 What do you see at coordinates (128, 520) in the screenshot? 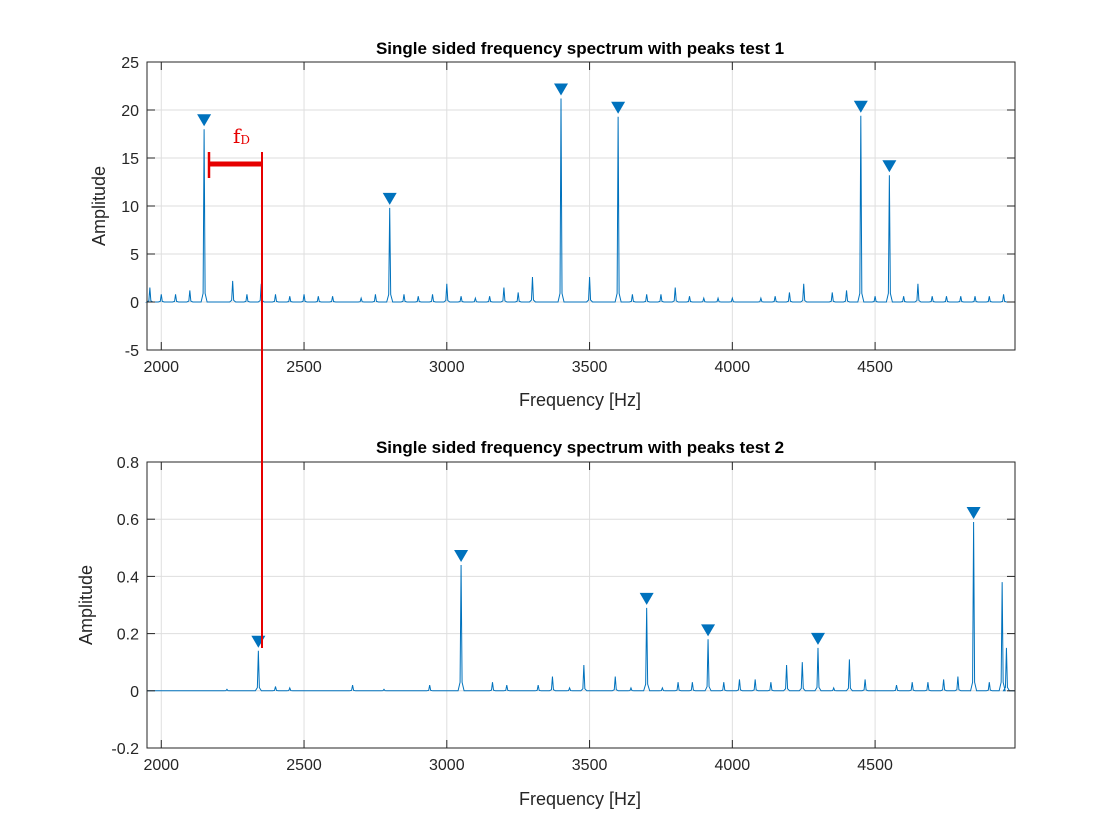
I see `y-tick-label: 0.6` at bounding box center [128, 520].